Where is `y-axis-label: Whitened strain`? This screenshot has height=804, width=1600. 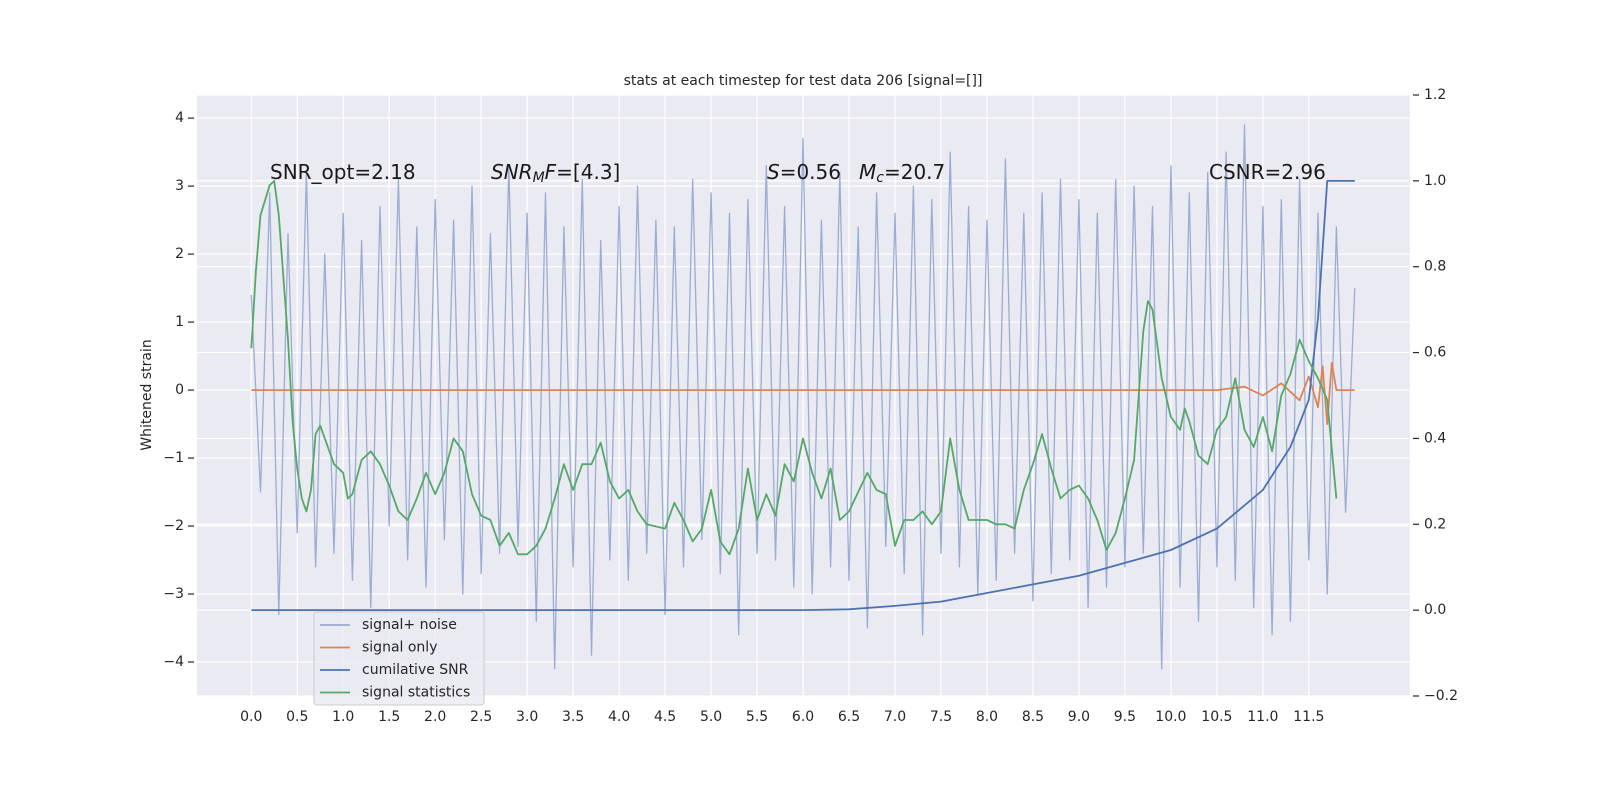 y-axis-label: Whitened strain is located at coordinates (147, 394).